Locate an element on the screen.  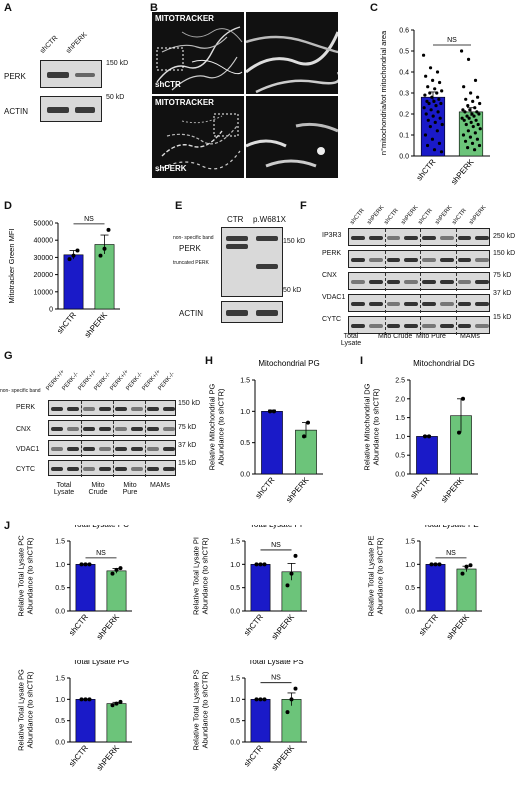
y-tick-label: 0.6 is located at coordinates (404, 31).